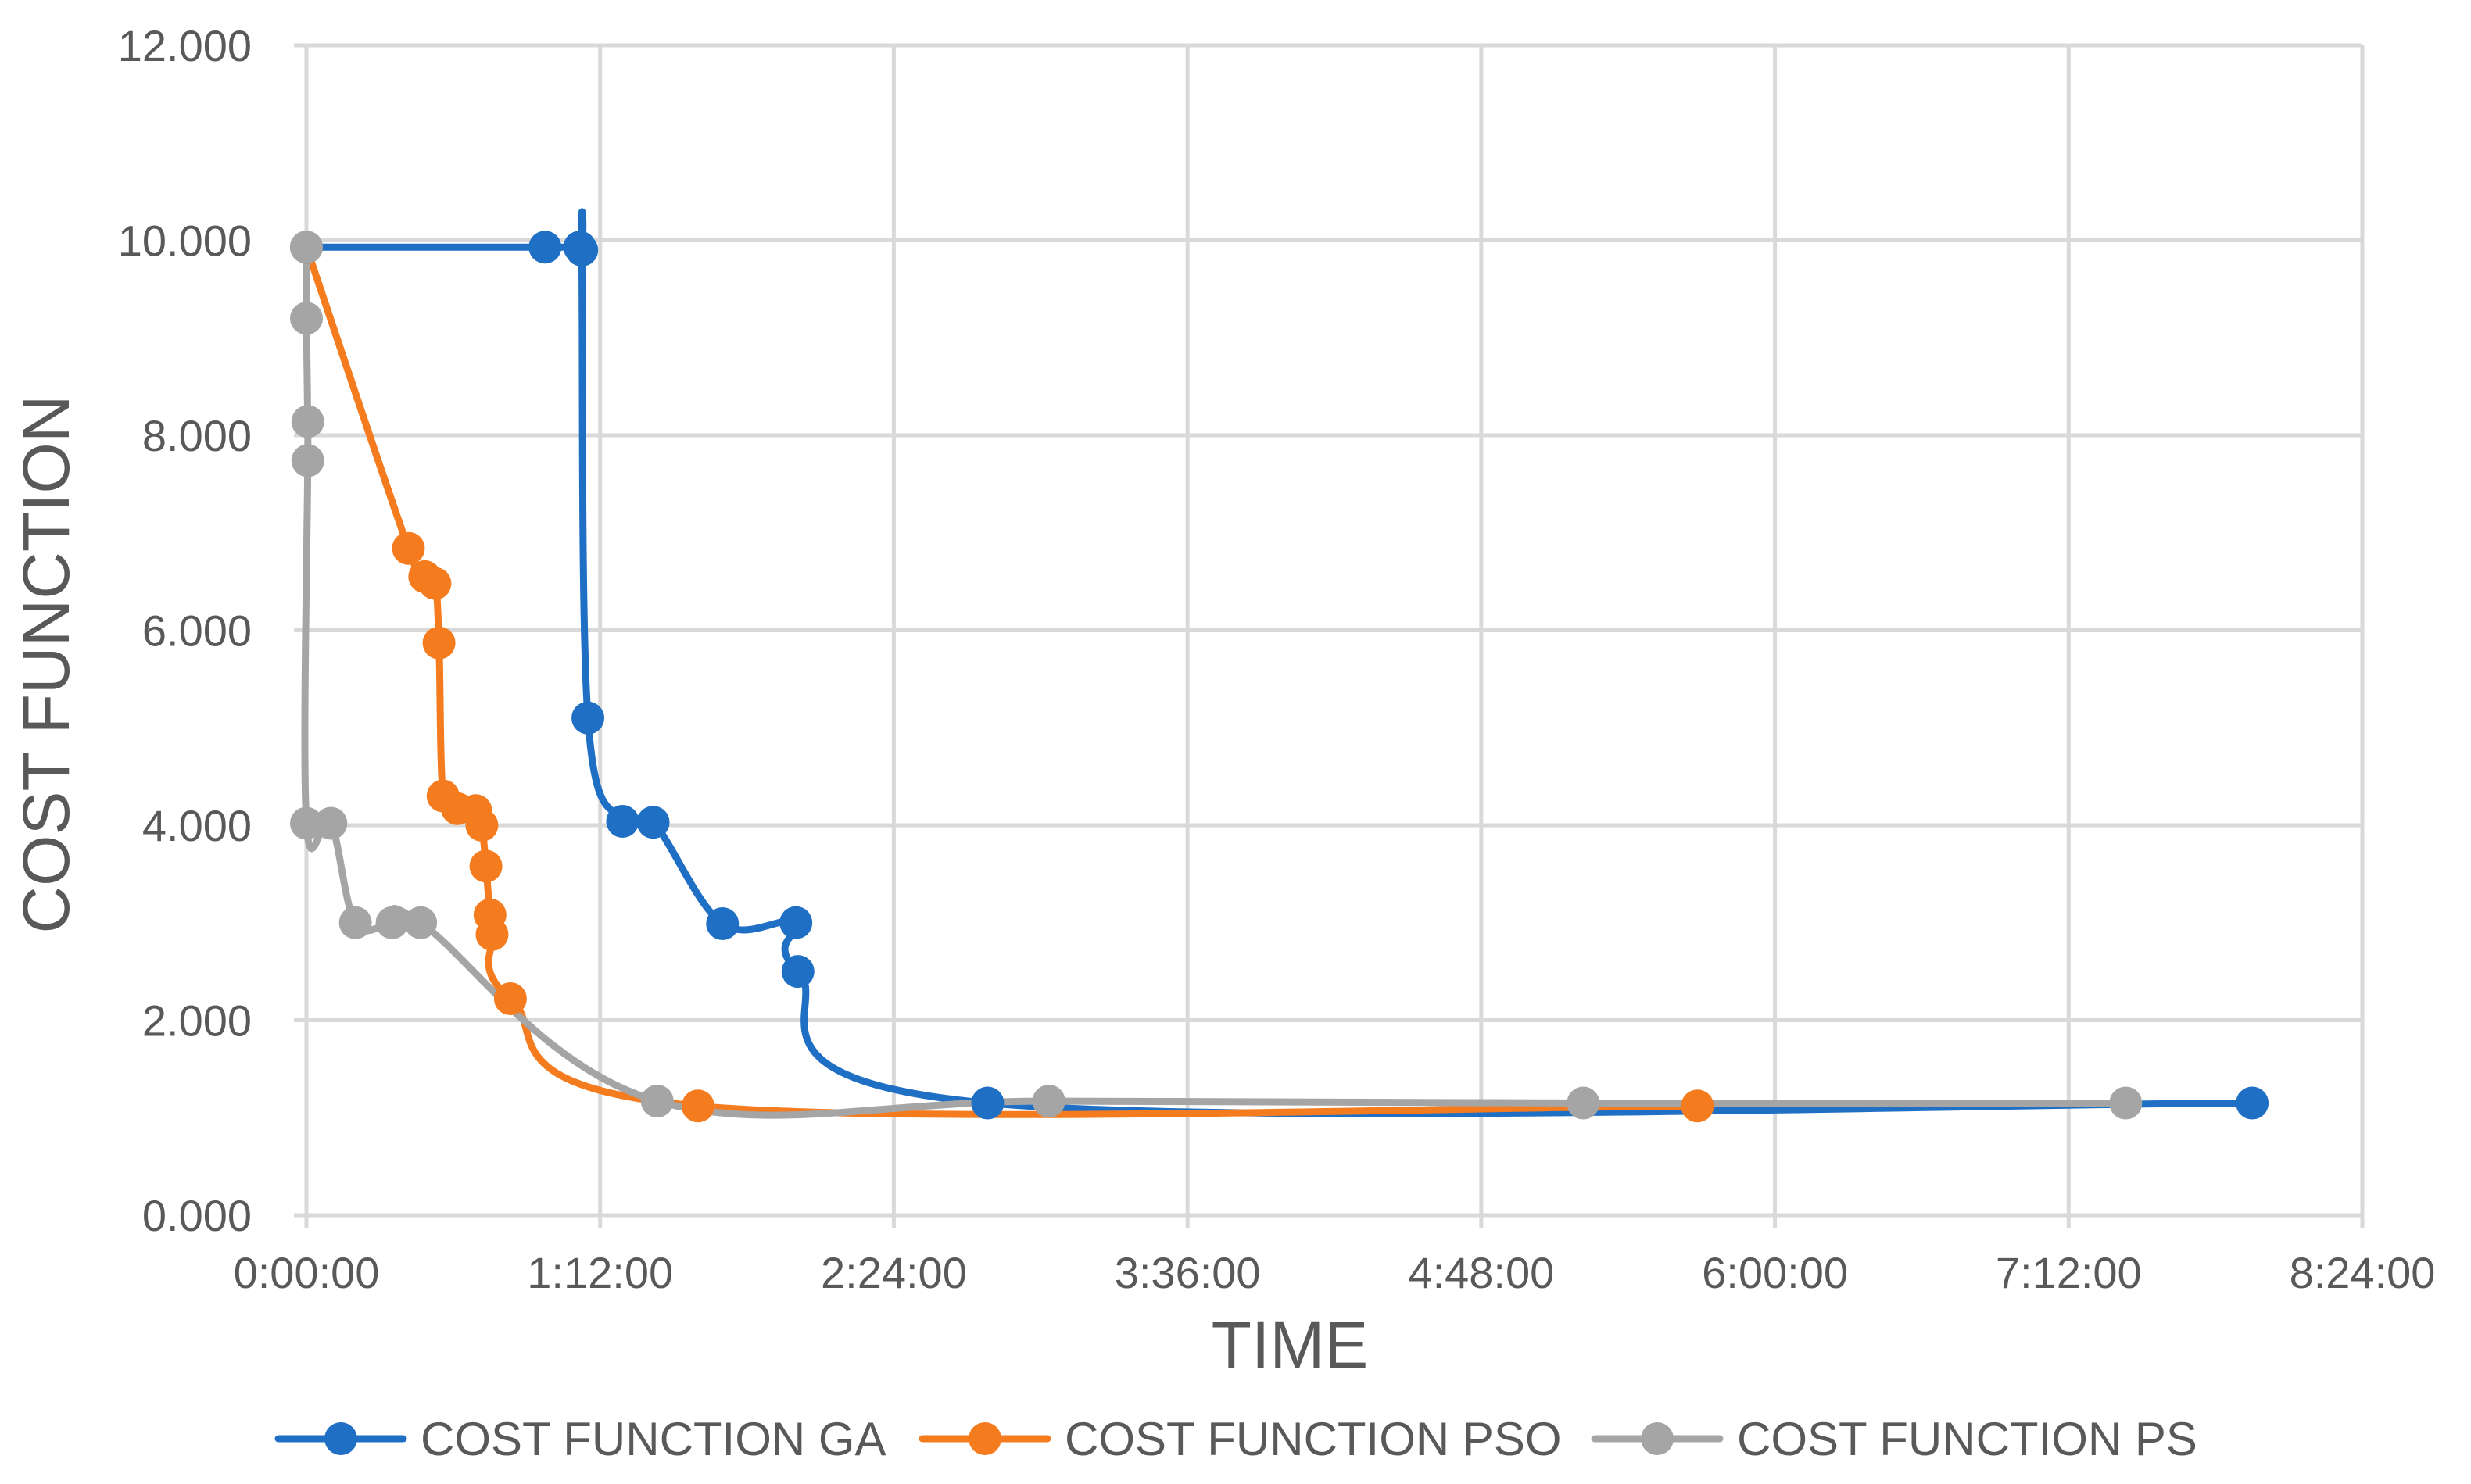 The image size is (2471, 1484). I want to click on legend-label: COST FUNCTION PSO, so click(1314, 1439).